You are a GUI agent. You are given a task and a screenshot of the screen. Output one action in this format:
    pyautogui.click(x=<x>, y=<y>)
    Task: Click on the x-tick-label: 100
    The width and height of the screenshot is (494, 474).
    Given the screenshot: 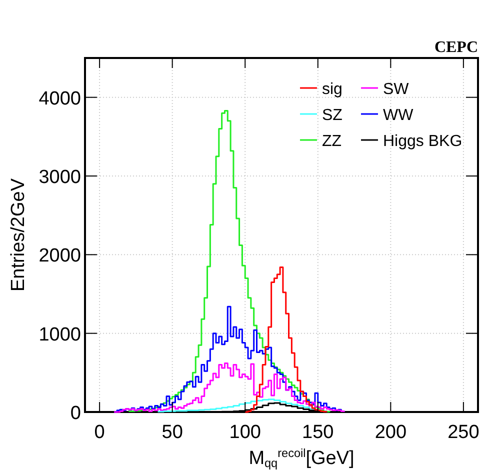 What is the action you would take?
    pyautogui.click(x=245, y=432)
    